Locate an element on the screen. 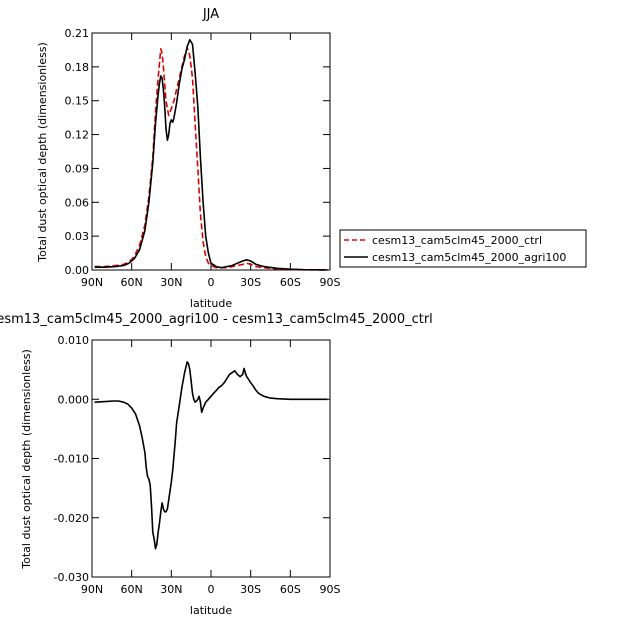 The height and width of the screenshot is (623, 622). top-y-axis-label: Total dust optical depth (dimensionless) is located at coordinates (42, 152).